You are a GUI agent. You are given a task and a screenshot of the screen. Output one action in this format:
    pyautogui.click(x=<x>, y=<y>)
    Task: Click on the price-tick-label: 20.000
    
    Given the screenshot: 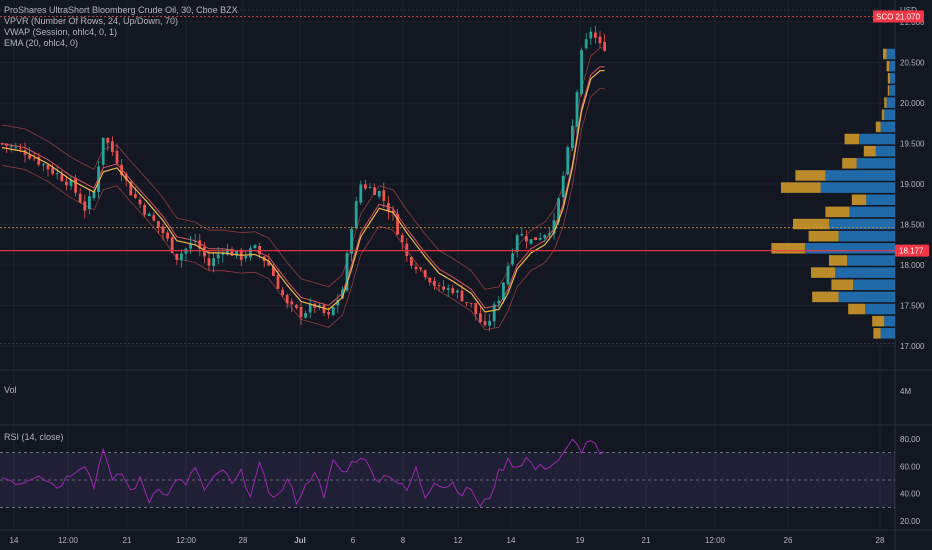 What is the action you would take?
    pyautogui.click(x=912, y=103)
    